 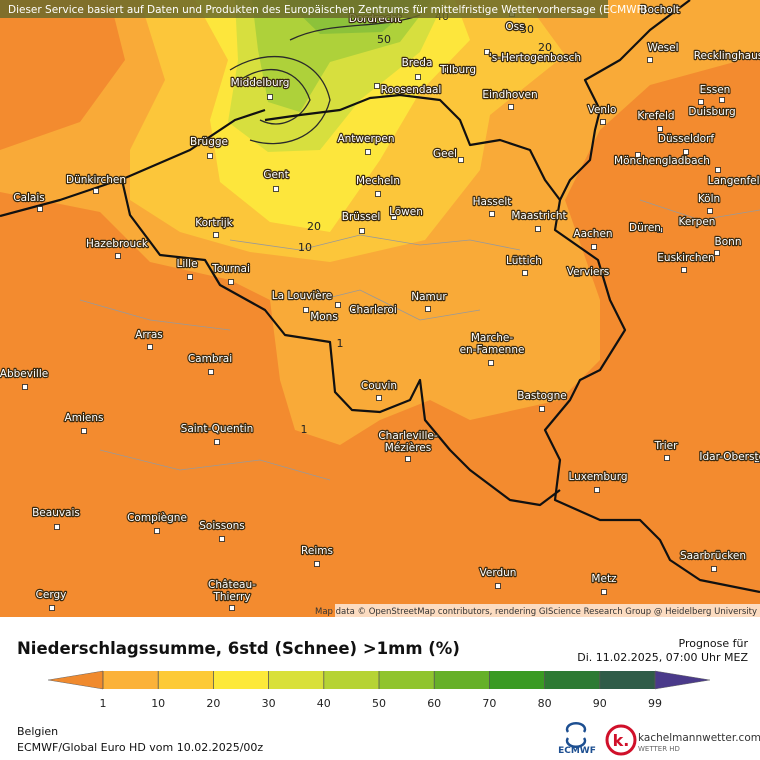 I want to click on city-label: Langenfeld, so click(x=734, y=181).